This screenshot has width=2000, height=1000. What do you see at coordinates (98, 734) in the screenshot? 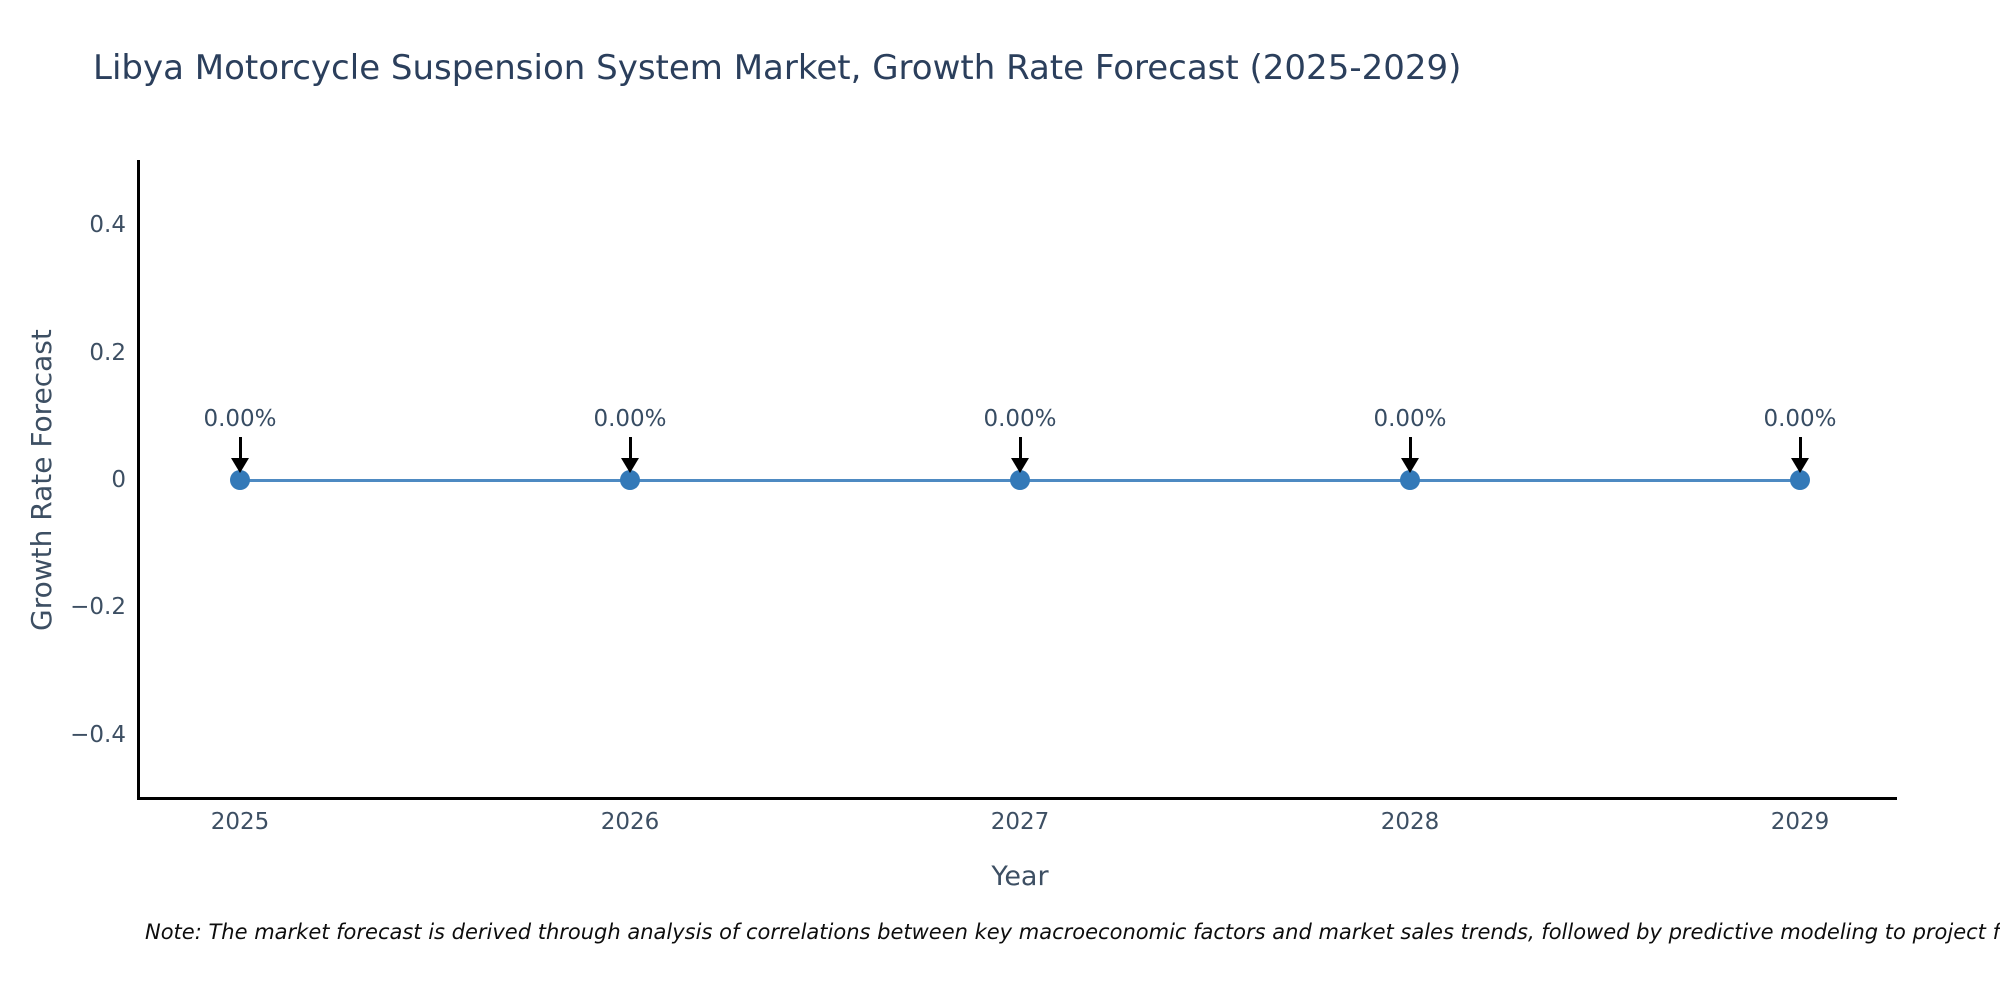
I see `y-tick-label: −0.4` at bounding box center [98, 734].